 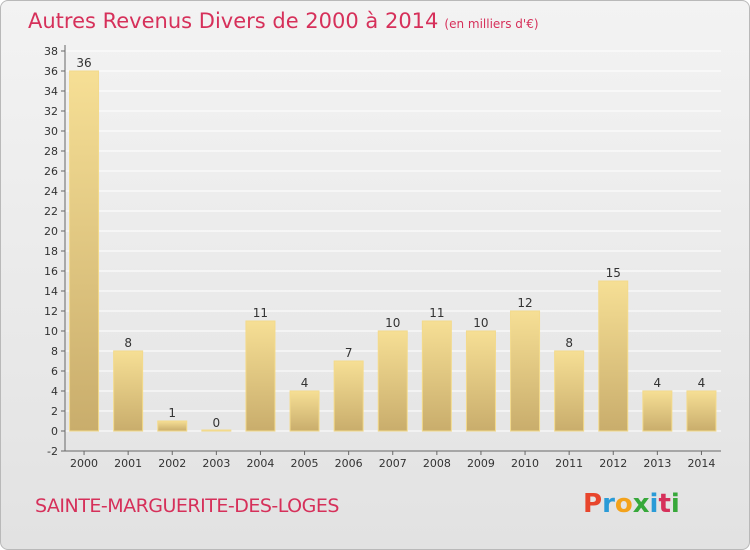 I want to click on x-tick-label: 2013, so click(x=657, y=463).